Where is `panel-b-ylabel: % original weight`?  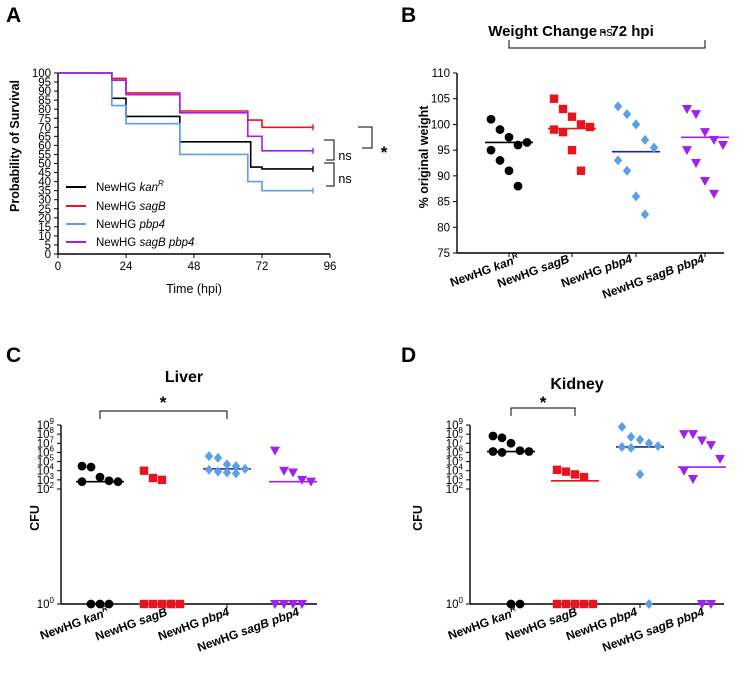 panel-b-ylabel: % original weight is located at coordinates (424, 157).